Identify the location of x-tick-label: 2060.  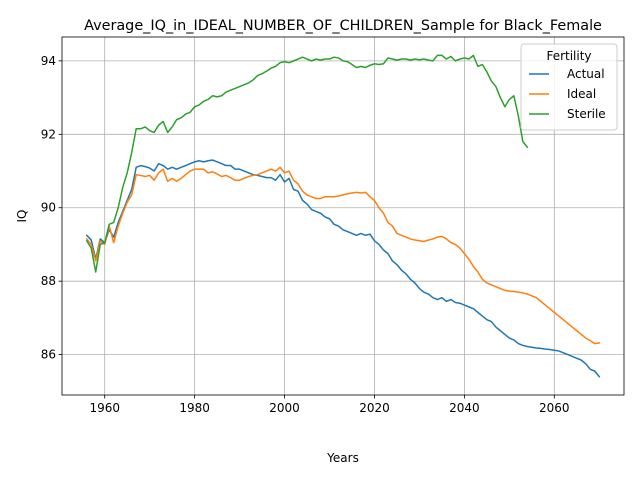
(554, 408).